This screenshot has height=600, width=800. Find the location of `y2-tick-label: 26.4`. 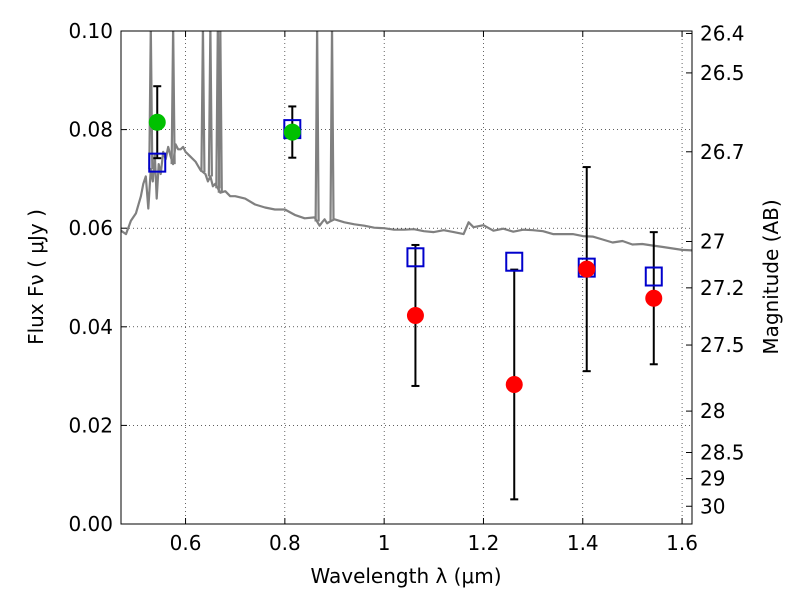

y2-tick-label: 26.4 is located at coordinates (722, 33).